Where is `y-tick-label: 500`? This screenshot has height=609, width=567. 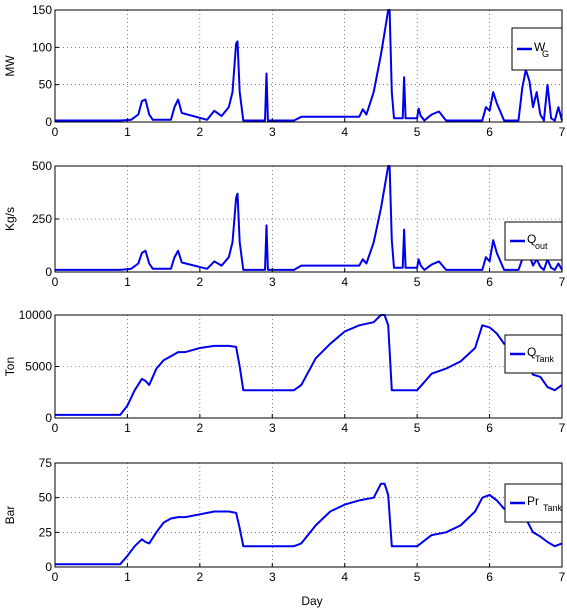 y-tick-label: 500 is located at coordinates (42, 166).